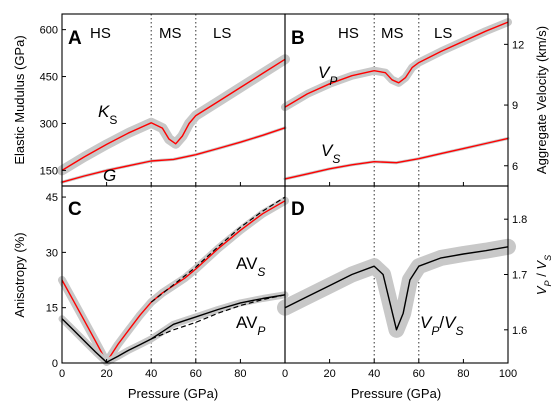  Describe the element at coordinates (261, 272) in the screenshot. I see `avs-label-sub: S` at that location.